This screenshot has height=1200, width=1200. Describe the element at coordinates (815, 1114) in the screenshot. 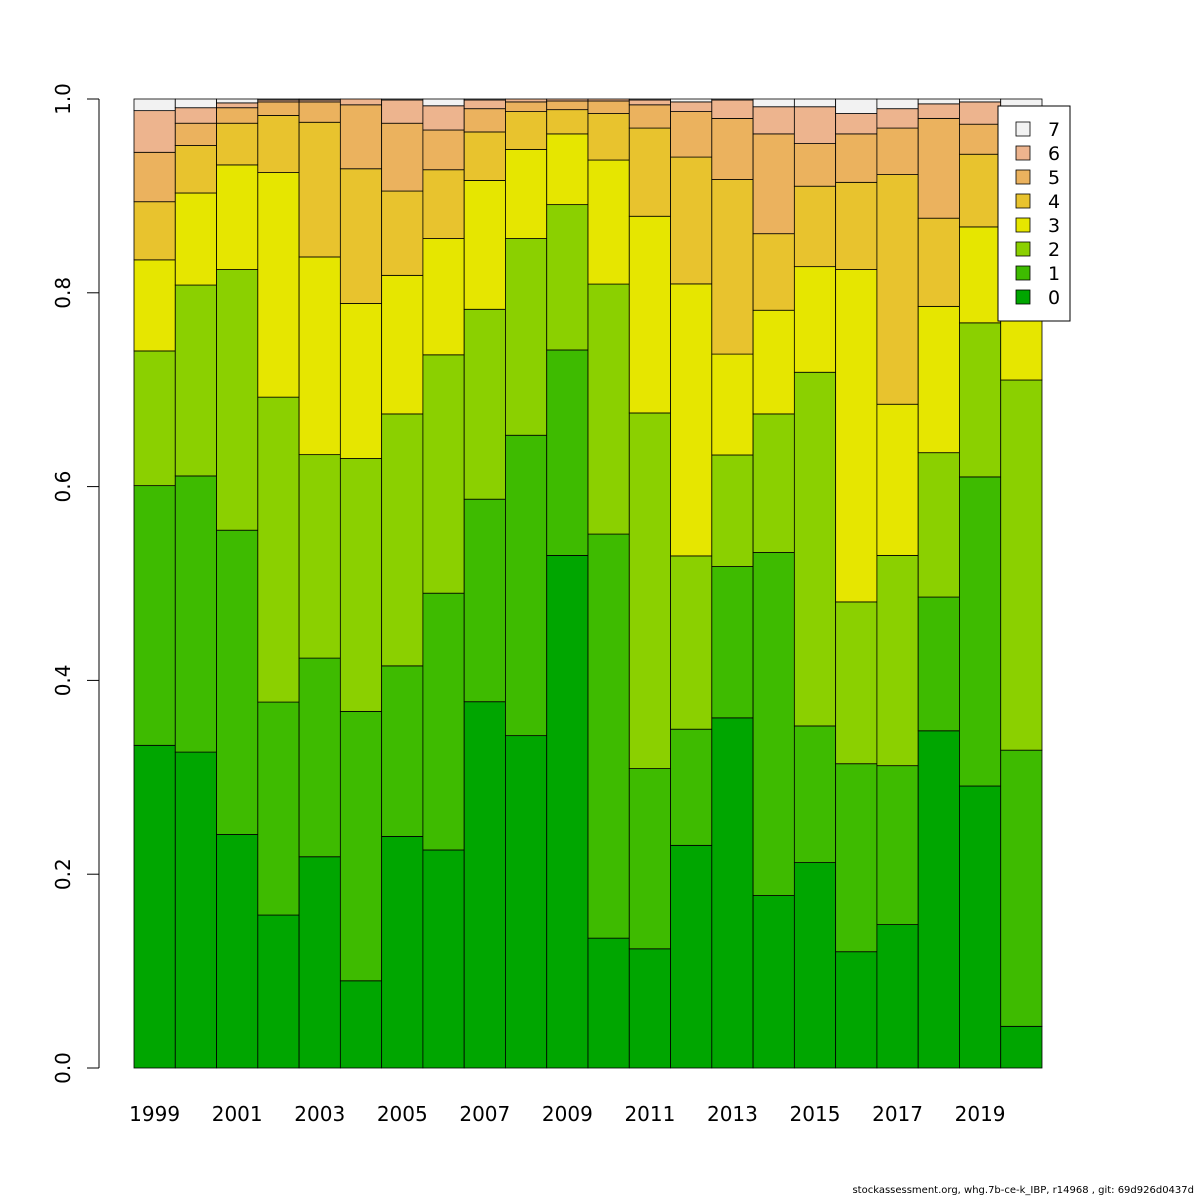

I see `x-tick-label: 2015` at that location.